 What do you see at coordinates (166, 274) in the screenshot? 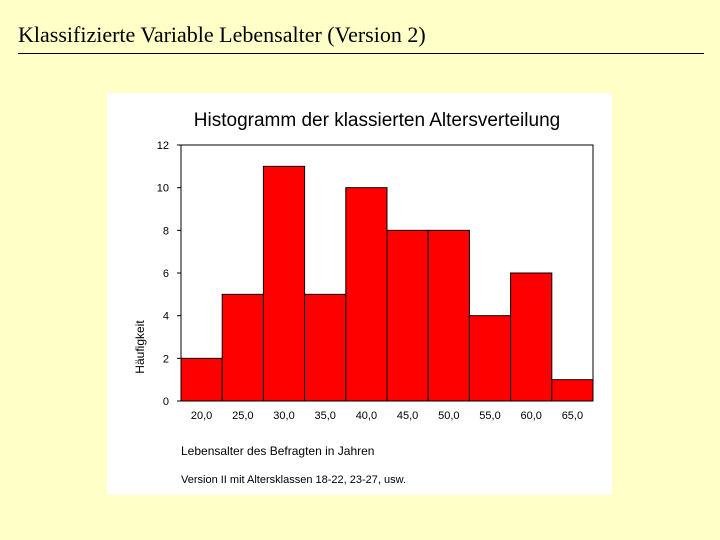
I see `y-tick-label: 6` at bounding box center [166, 274].